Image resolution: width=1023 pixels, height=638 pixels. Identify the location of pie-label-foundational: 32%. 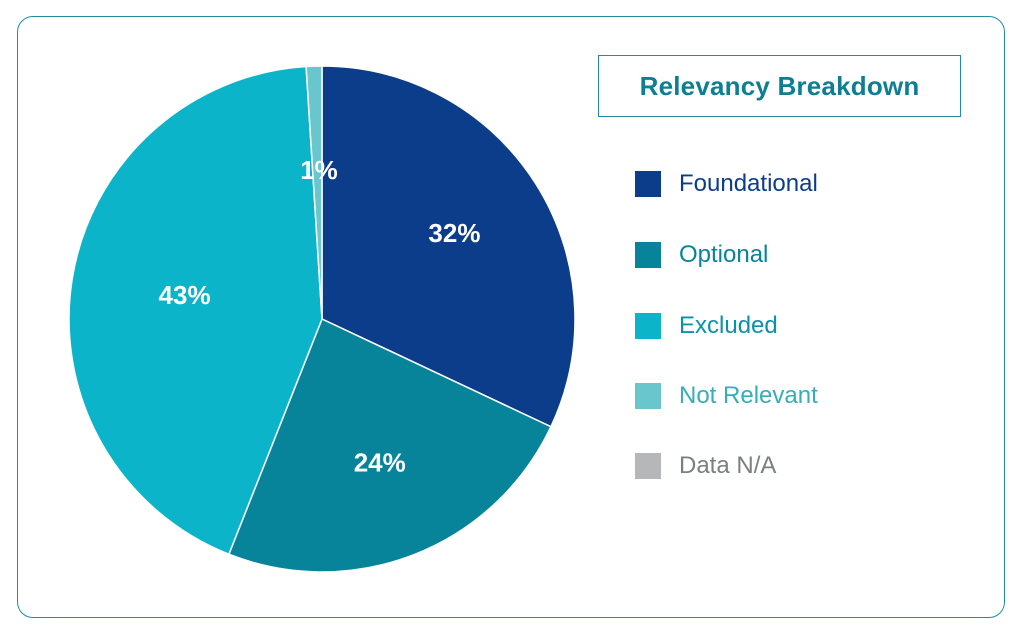
(454, 233).